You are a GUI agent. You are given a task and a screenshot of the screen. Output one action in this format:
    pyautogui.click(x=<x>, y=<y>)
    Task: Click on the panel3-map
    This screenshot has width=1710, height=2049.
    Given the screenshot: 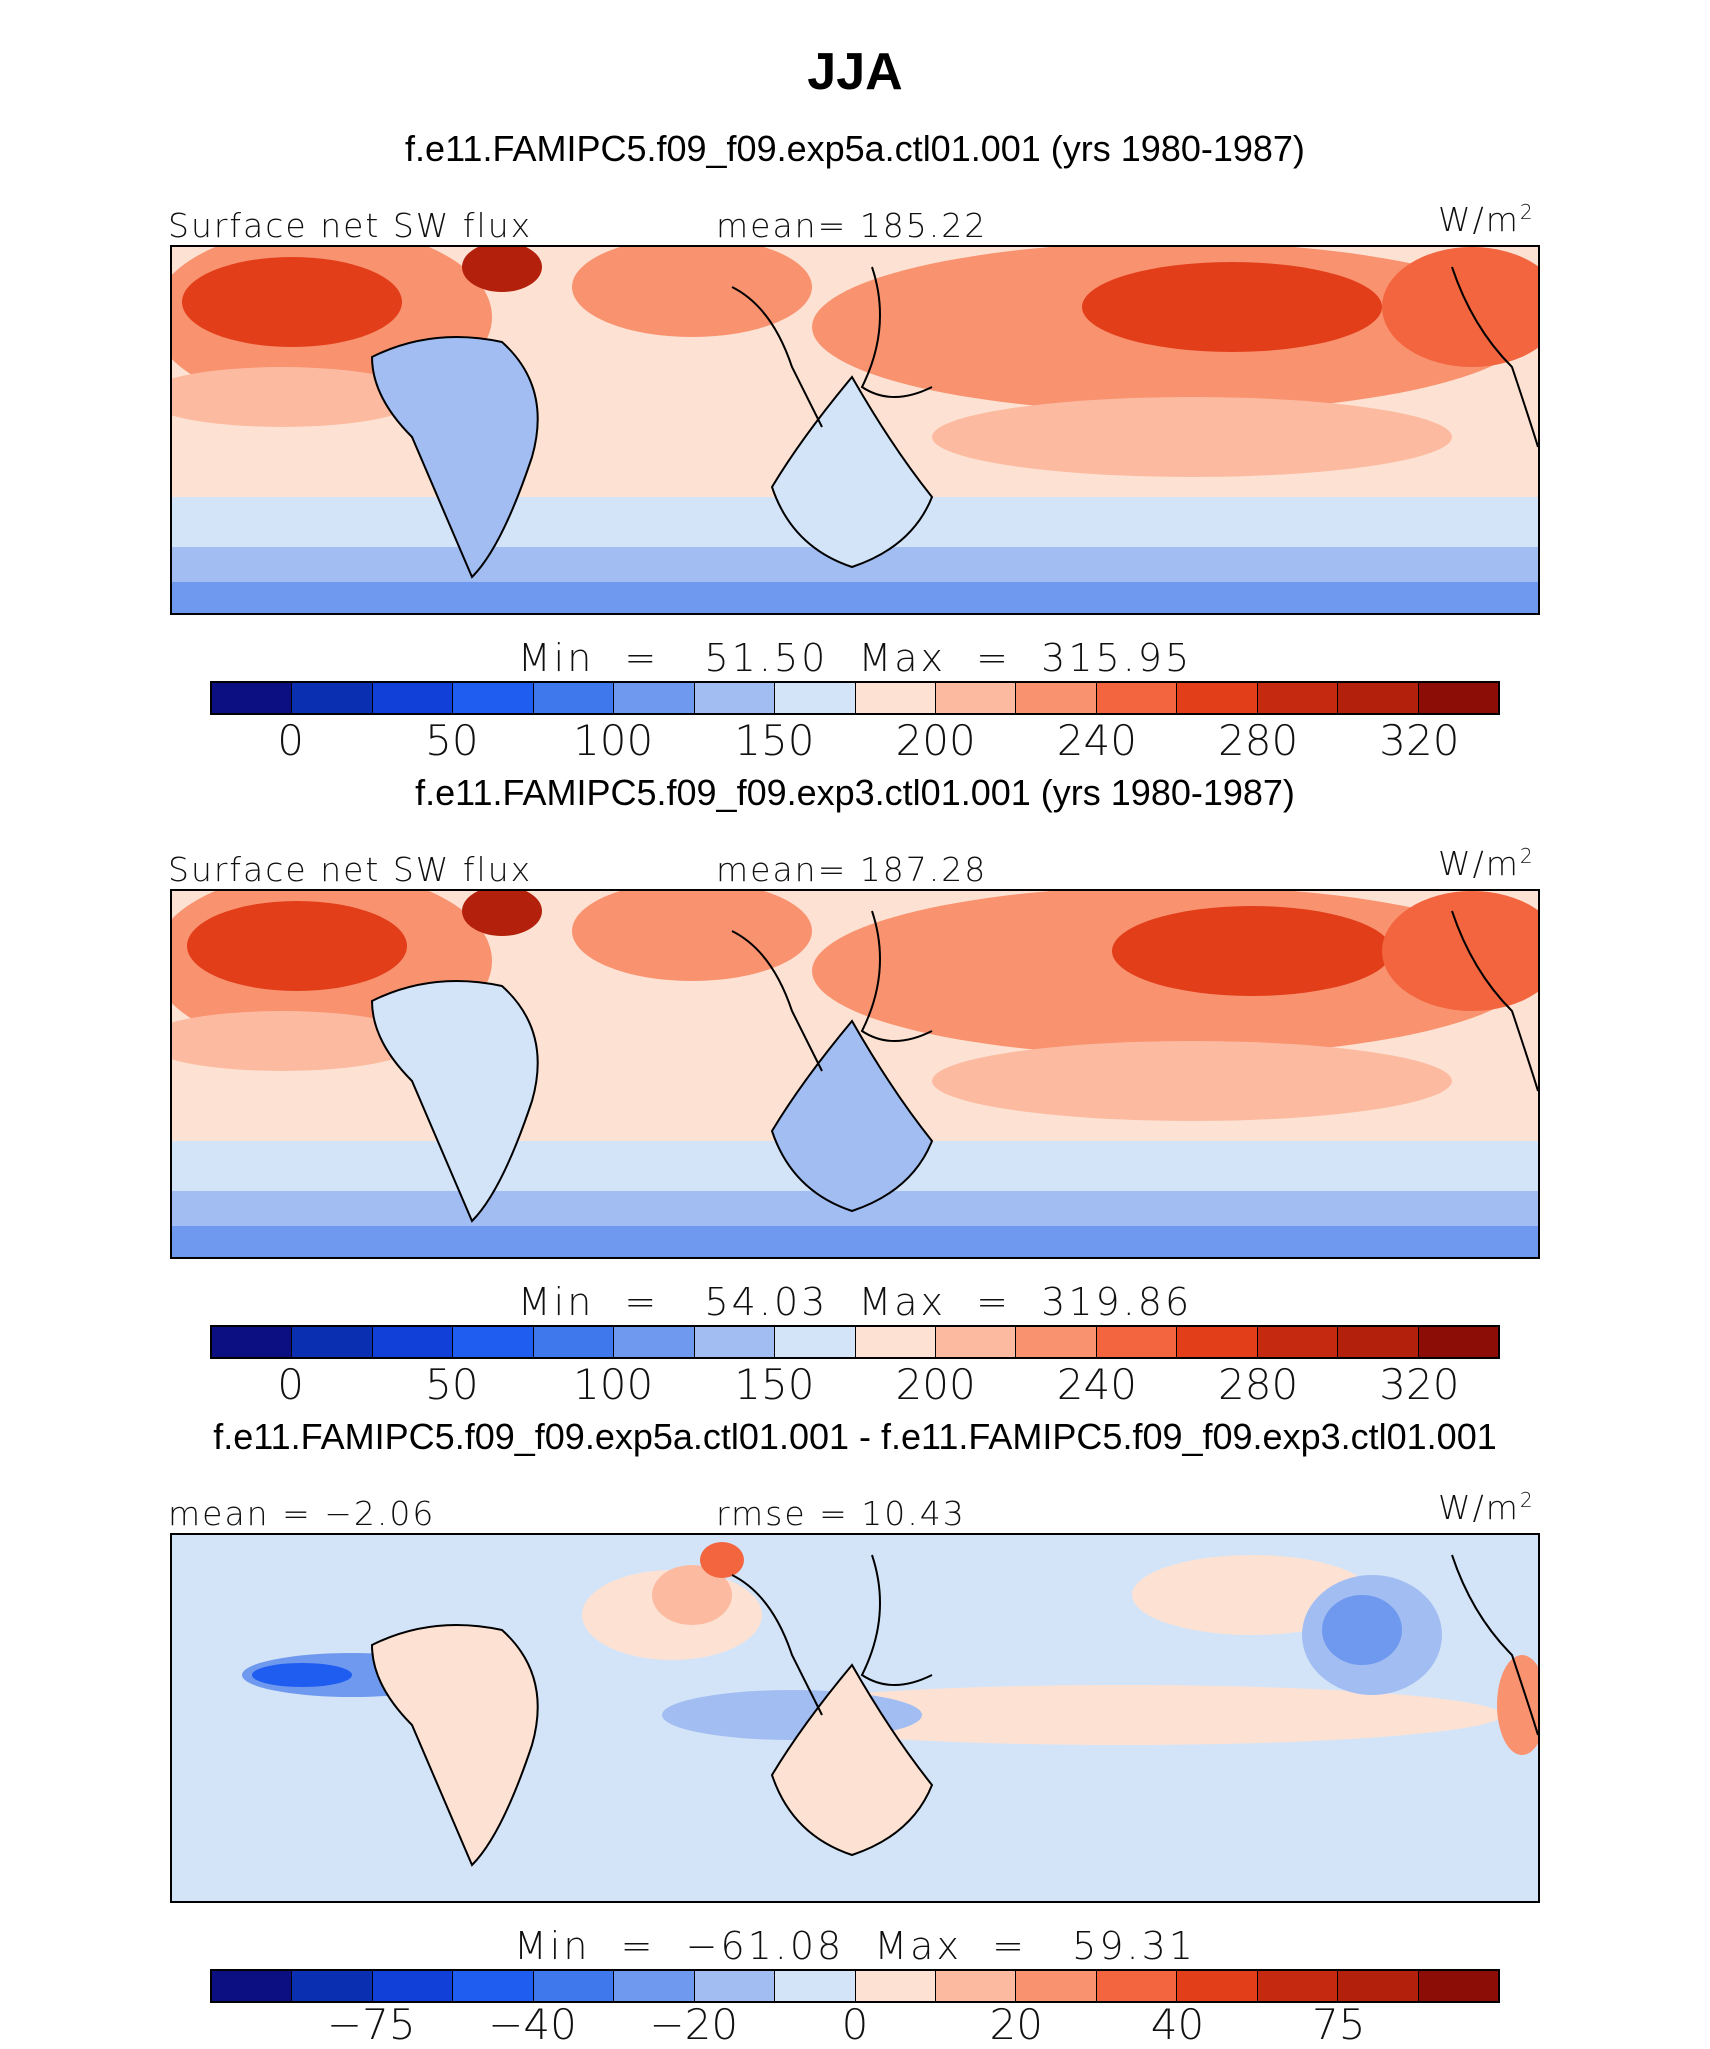 What is the action you would take?
    pyautogui.click(x=855, y=1718)
    